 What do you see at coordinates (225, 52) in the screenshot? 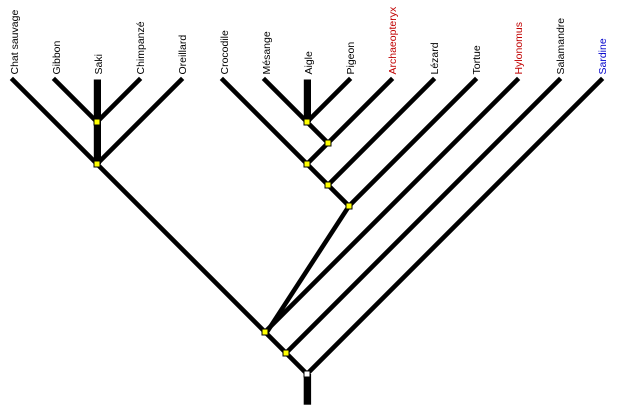
I see `svg-text: Crocodile` at bounding box center [225, 52].